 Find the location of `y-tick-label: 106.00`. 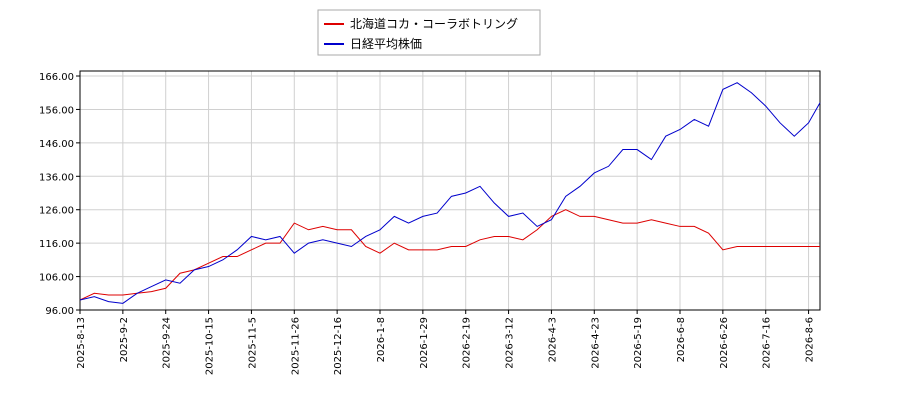

y-tick-label: 106.00 is located at coordinates (56, 278).